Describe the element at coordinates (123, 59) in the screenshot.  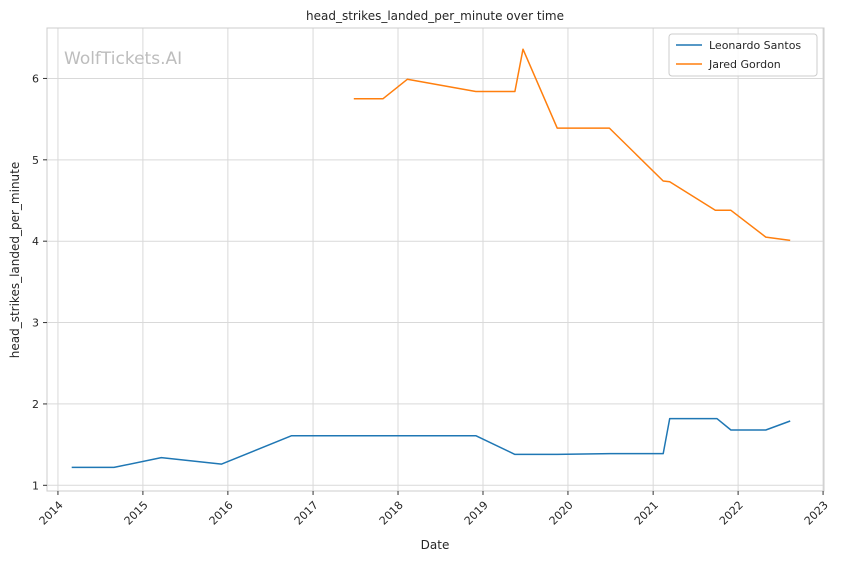
I see `watermark-text: WolfTickets.AI` at that location.